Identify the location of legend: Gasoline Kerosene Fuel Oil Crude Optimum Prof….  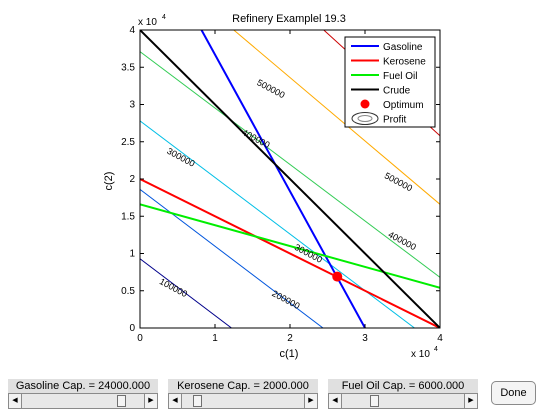
(390, 82).